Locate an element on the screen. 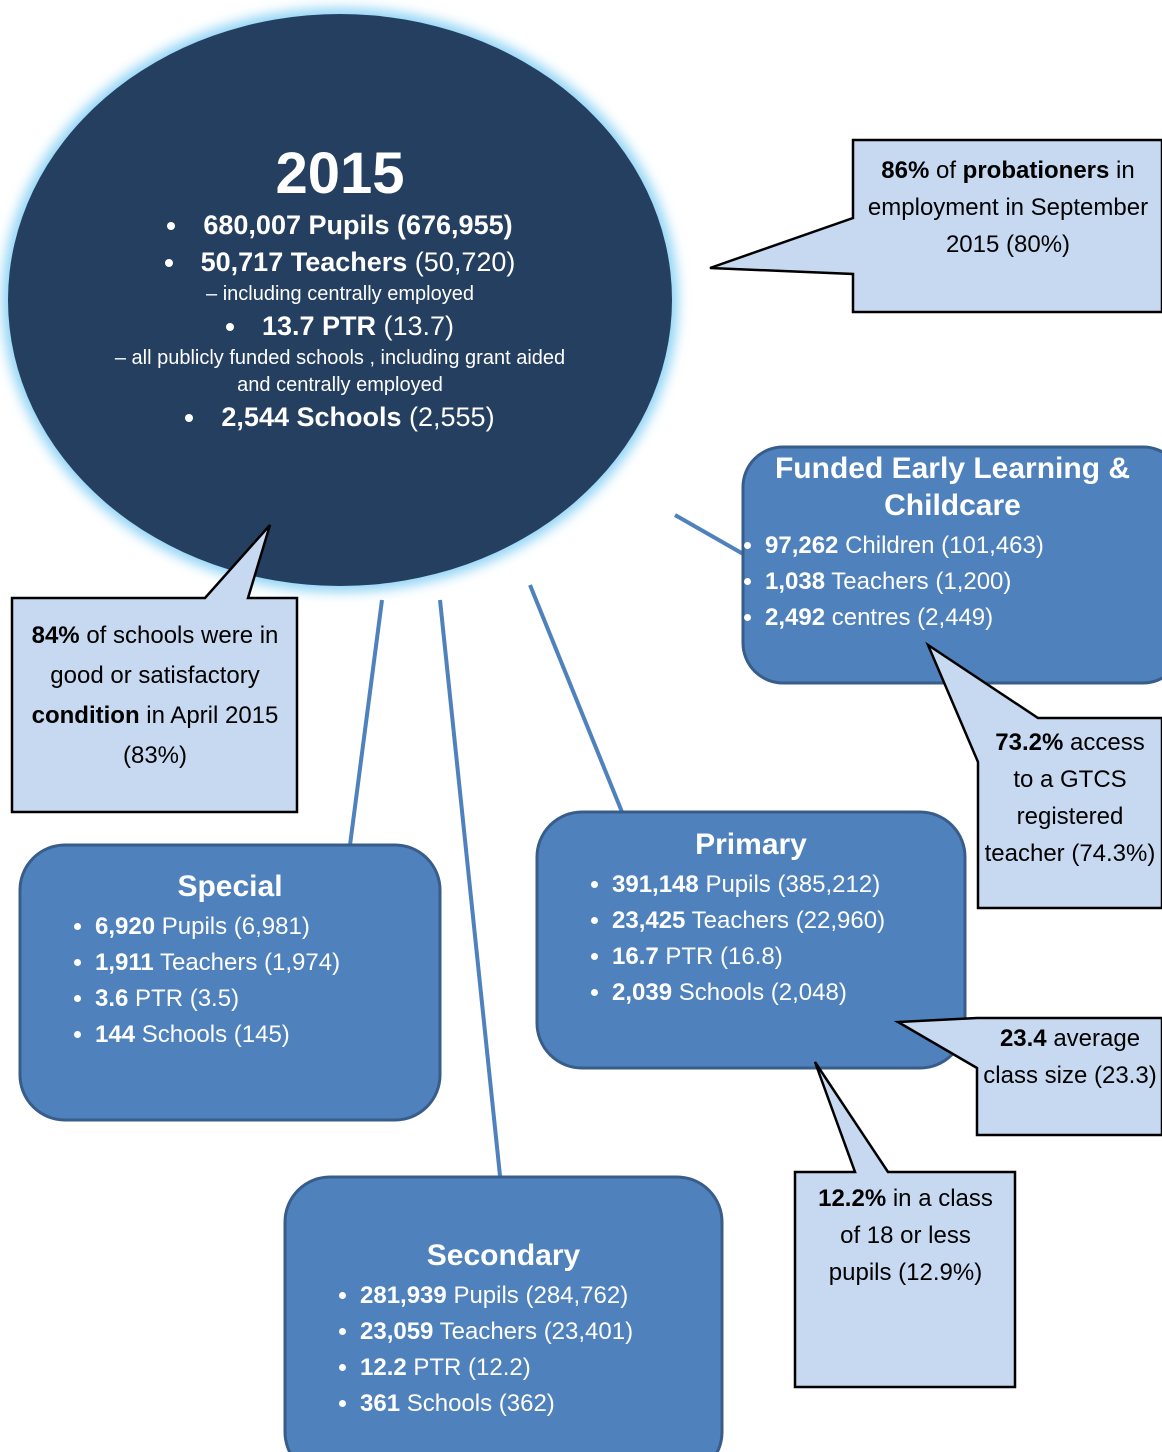  box-item: 2,492 centres (2,449) is located at coordinates (963, 618).